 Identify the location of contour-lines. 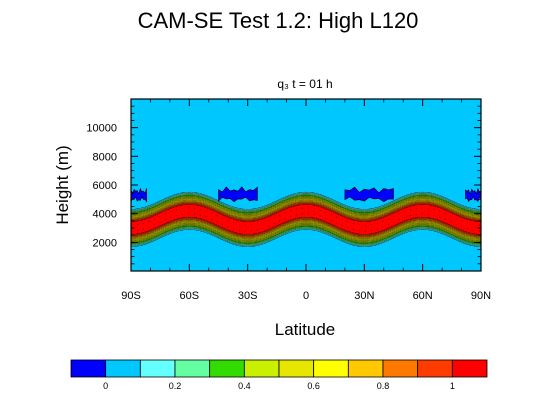
(306, 219).